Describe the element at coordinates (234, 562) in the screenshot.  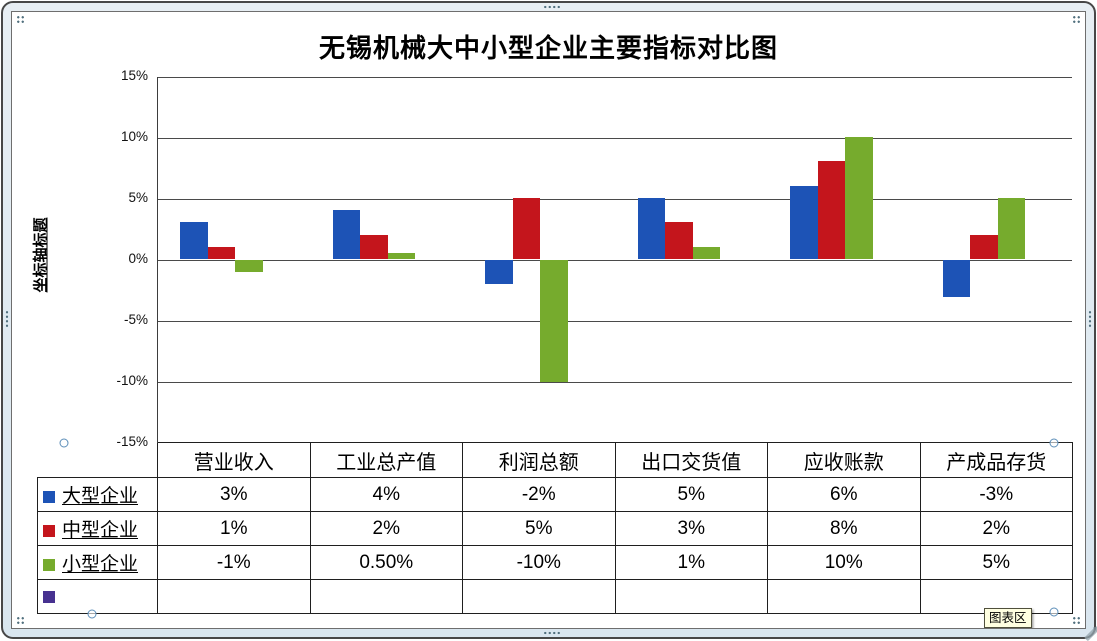
I see `value-cell: -1%` at that location.